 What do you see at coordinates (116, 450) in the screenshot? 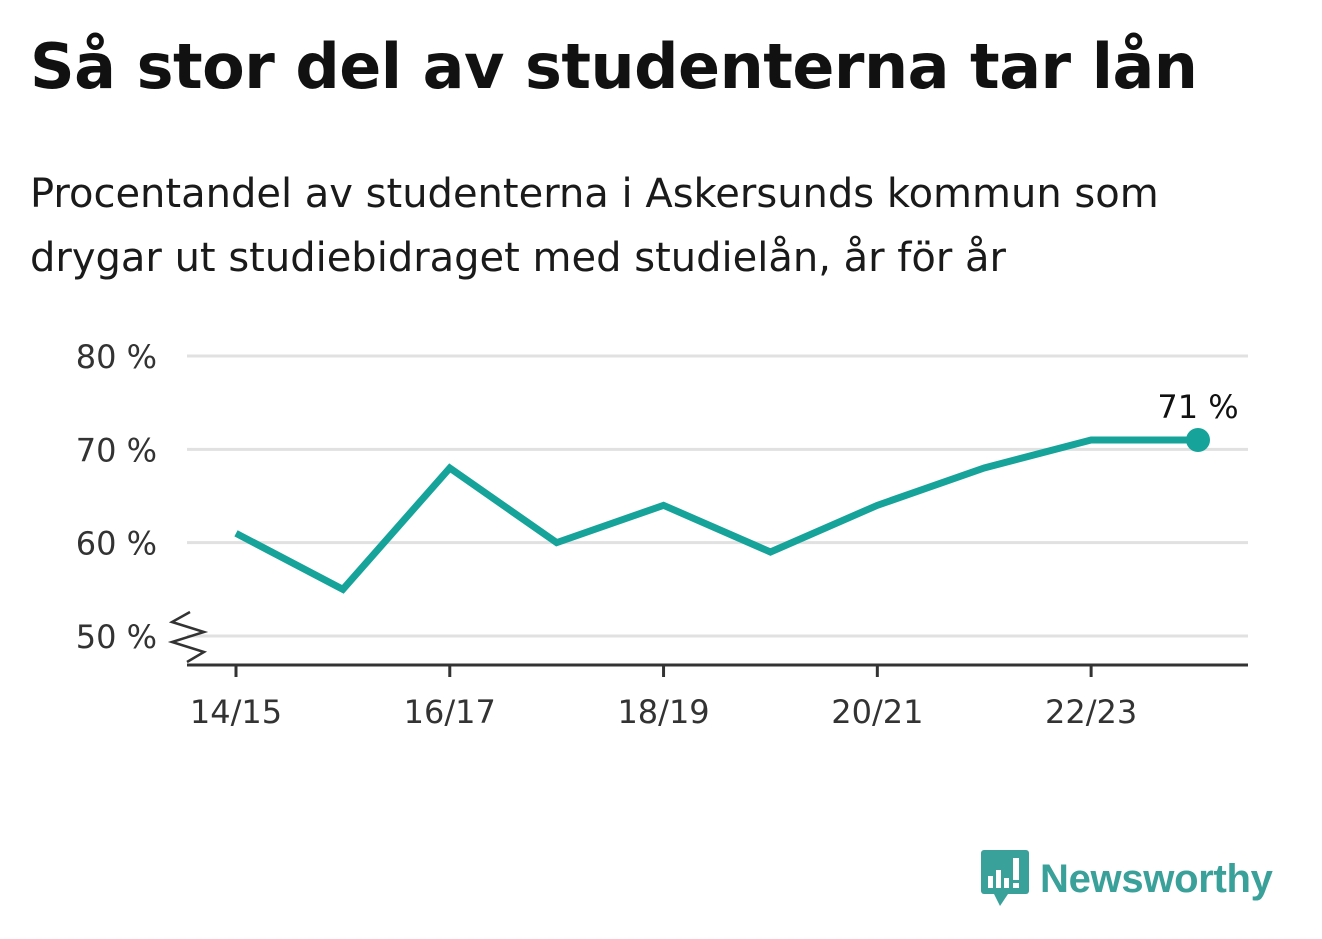
I see `y-tick-label: 70 %` at bounding box center [116, 450].